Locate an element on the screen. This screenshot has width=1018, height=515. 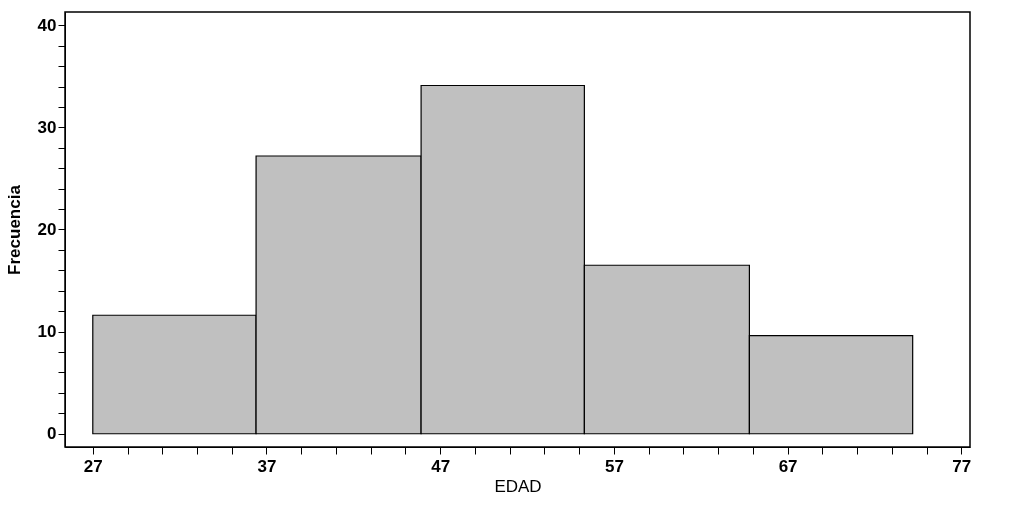
y-tick-label: 30 is located at coordinates (47, 127).